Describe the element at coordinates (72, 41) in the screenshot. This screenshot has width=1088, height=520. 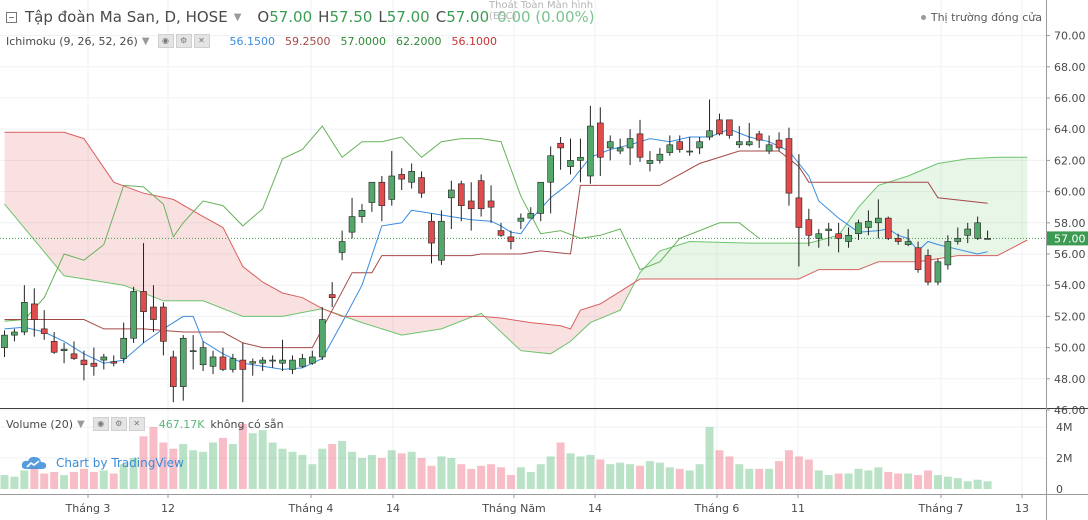
I see `ichimoku-label: Ichimoku (9, 26, 52, 26)` at that location.